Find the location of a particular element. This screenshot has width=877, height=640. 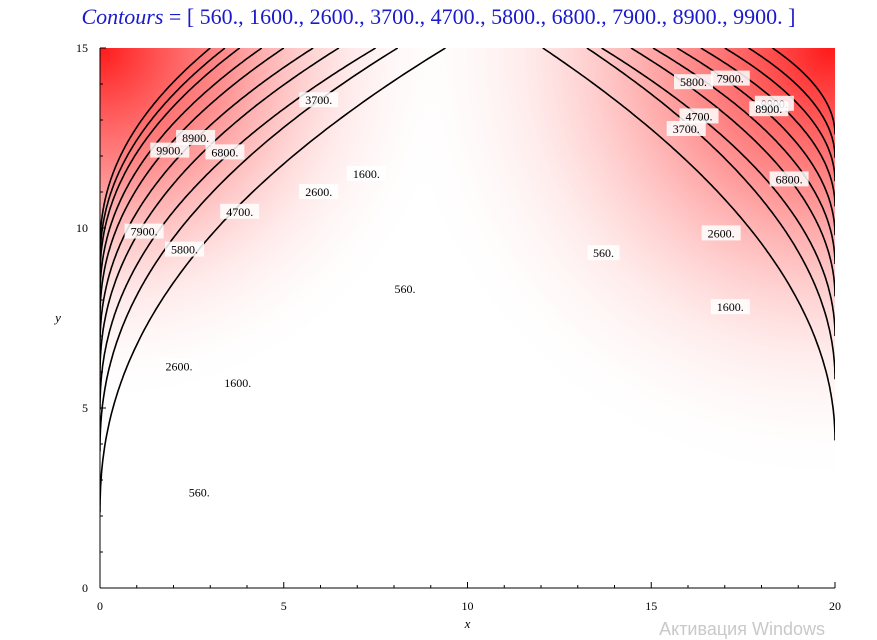

title-close: ] is located at coordinates (789, 16).